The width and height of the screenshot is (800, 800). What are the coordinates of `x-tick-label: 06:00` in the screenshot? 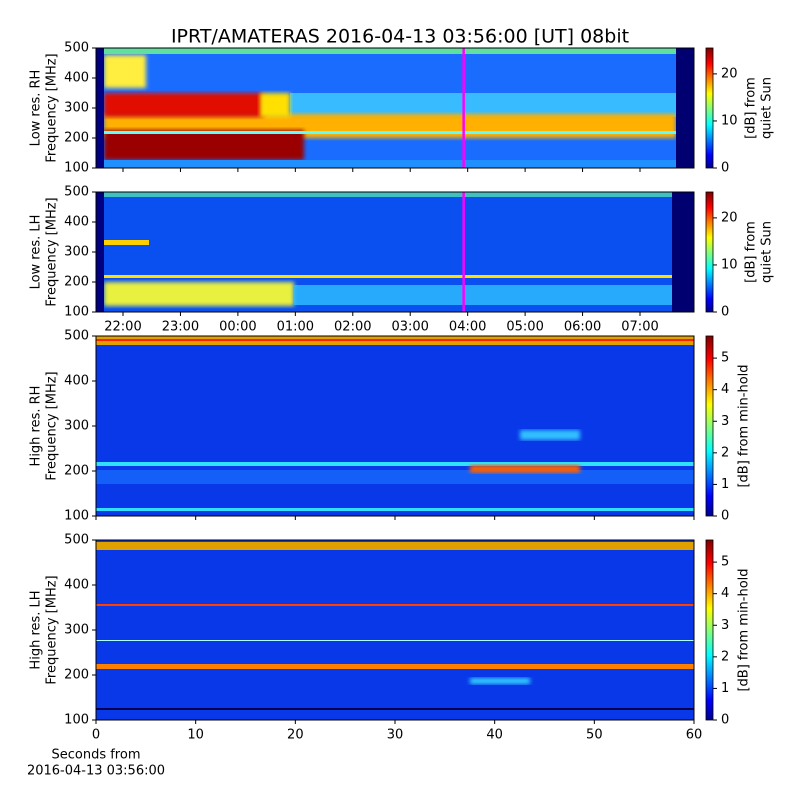 It's located at (582, 327).